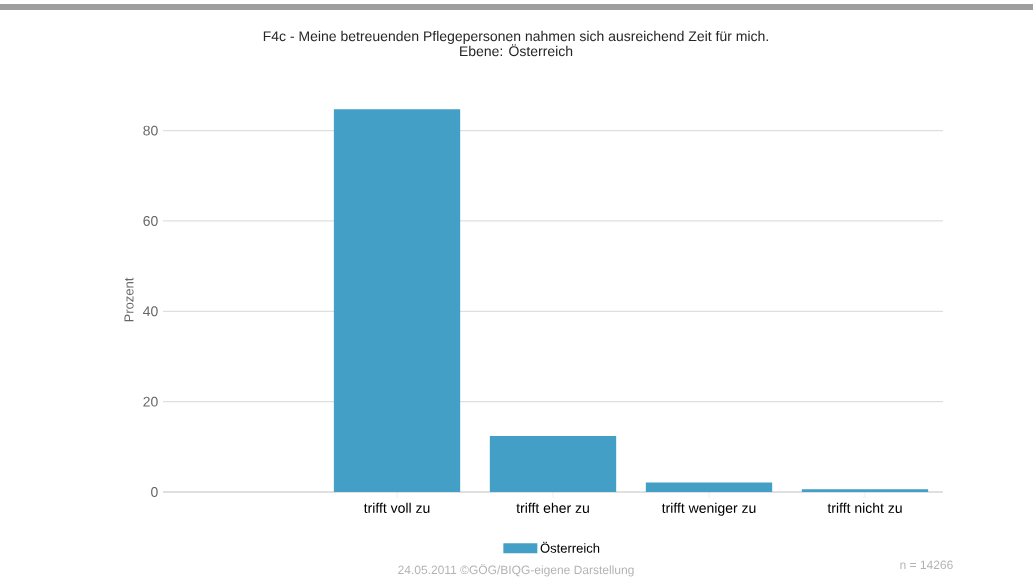 Image resolution: width=1033 pixels, height=583 pixels. I want to click on x-tick-label: trifft eher zu, so click(552, 507).